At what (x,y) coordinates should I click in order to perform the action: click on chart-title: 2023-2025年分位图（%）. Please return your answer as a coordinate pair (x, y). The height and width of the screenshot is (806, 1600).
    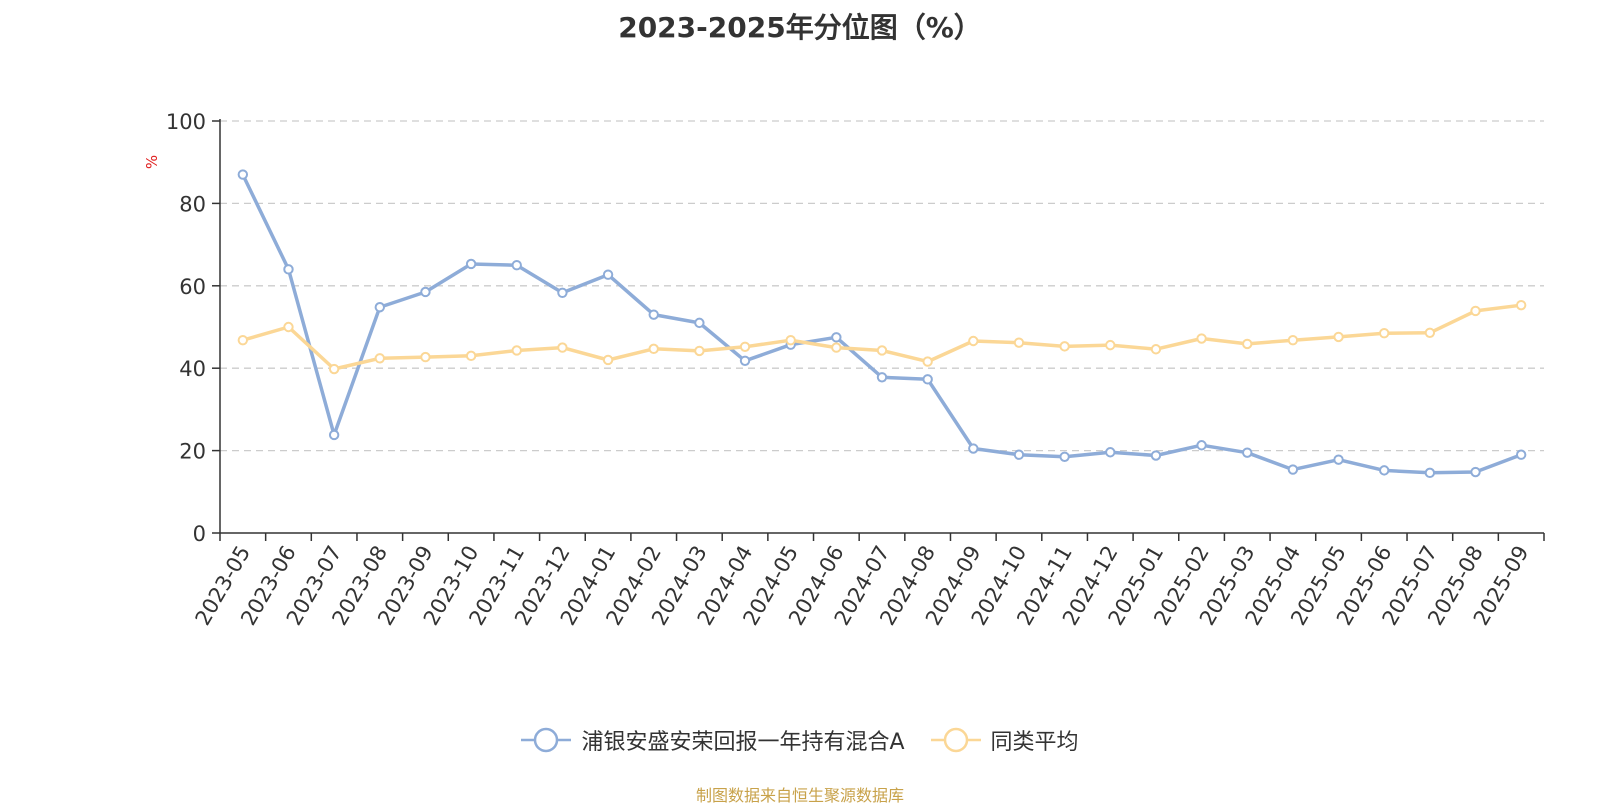
    Looking at the image, I should click on (800, 27).